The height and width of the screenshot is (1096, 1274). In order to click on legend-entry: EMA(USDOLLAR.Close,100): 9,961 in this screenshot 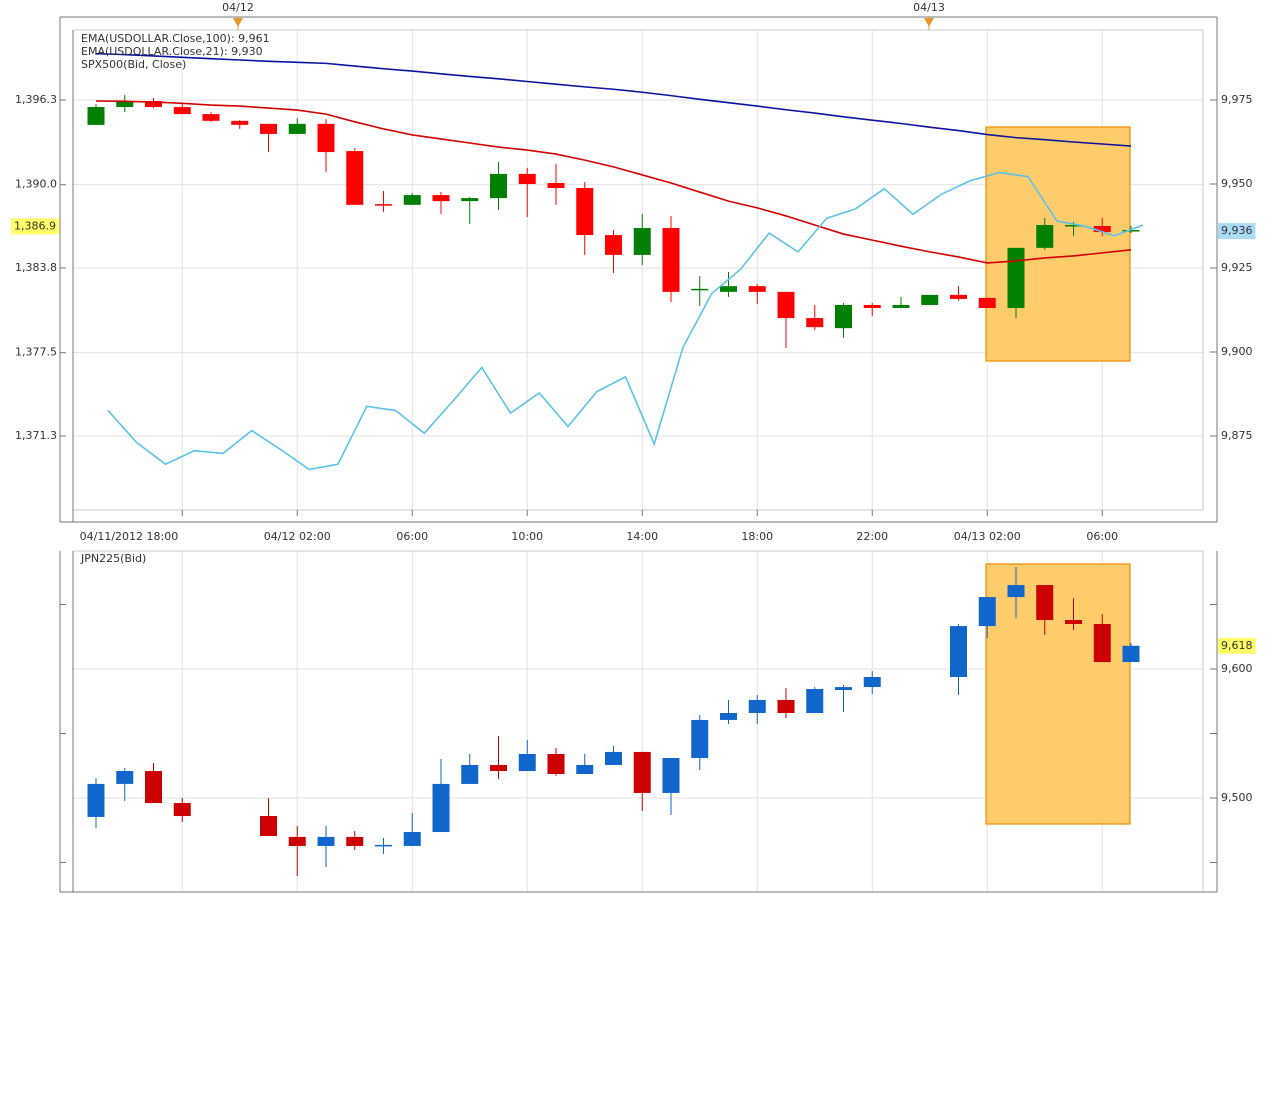, I will do `click(175, 38)`.